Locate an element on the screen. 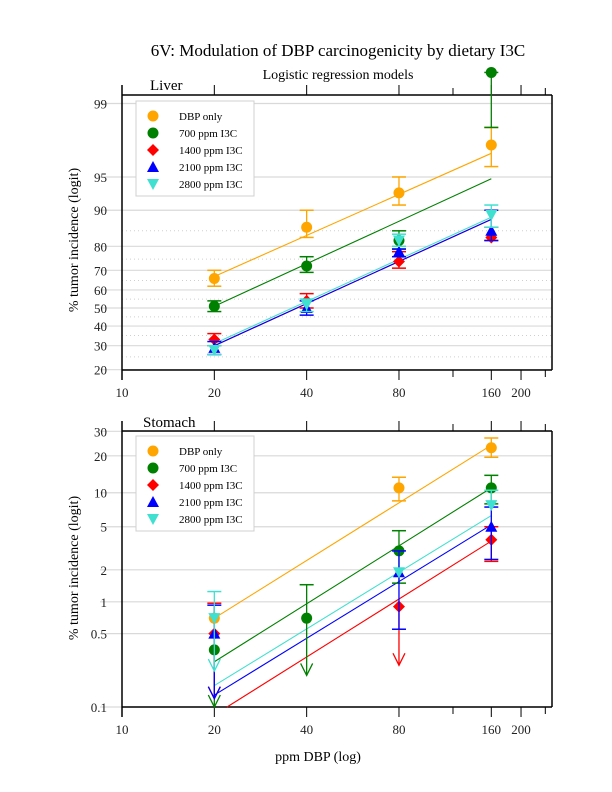 The image size is (612, 792). y-tick-label: 2 is located at coordinates (104, 570).